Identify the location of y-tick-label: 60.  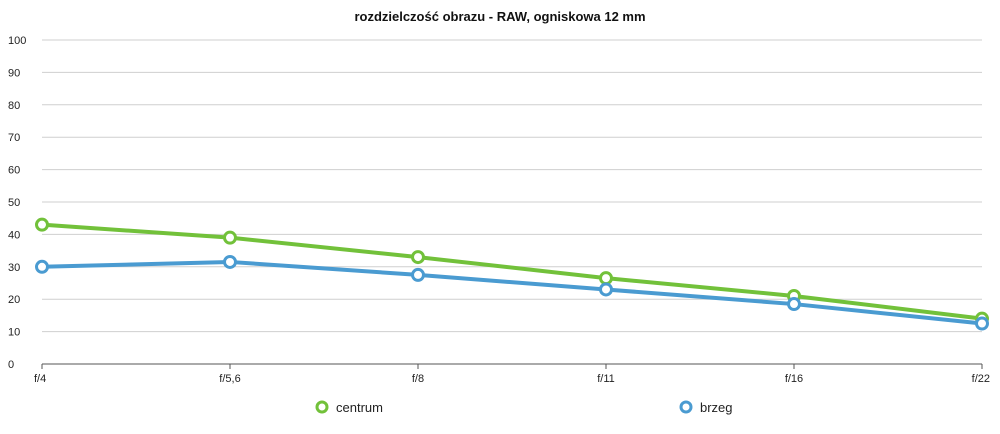
(14, 171).